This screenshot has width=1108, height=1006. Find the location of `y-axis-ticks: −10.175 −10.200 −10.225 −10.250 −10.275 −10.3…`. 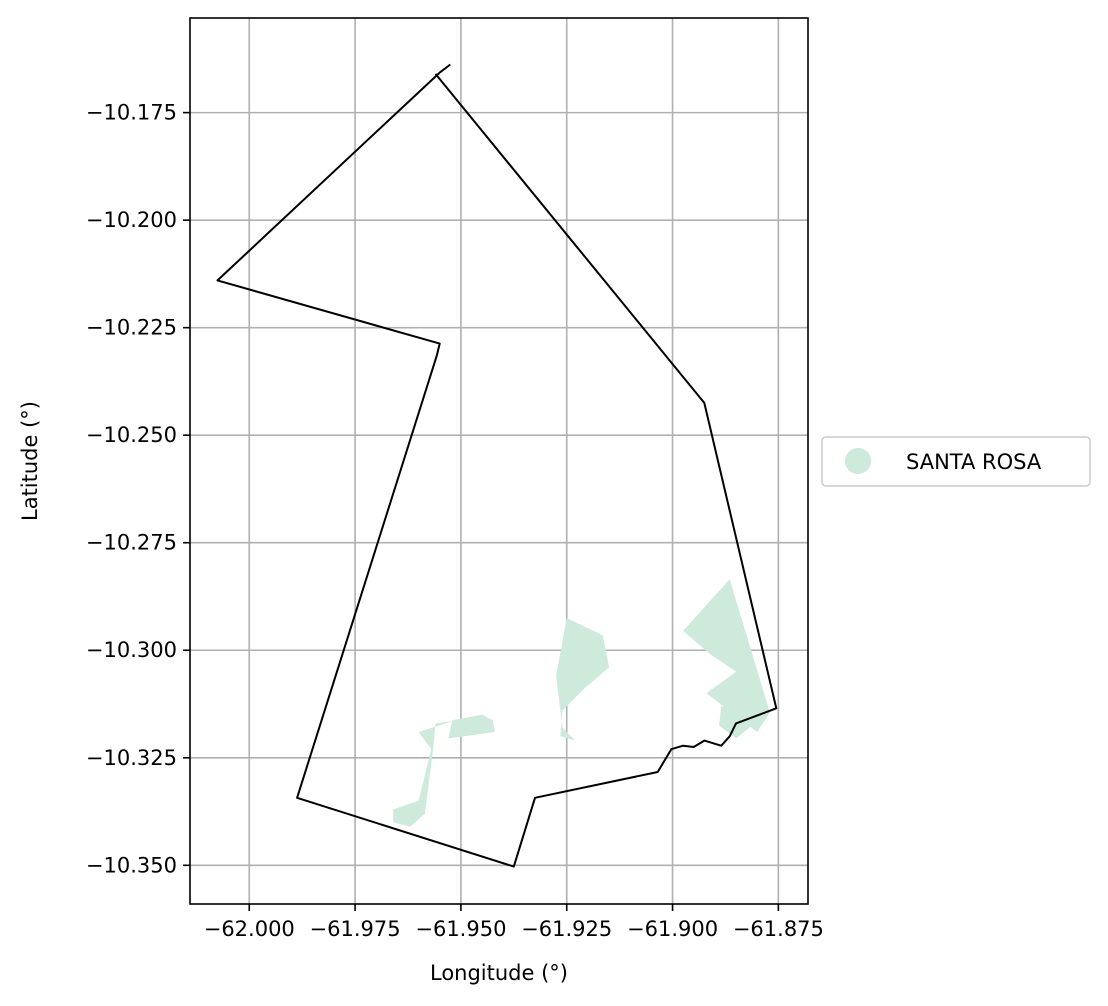

y-axis-ticks: −10.175 −10.200 −10.225 −10.250 −10.275 −10.3… is located at coordinates (138, 489).